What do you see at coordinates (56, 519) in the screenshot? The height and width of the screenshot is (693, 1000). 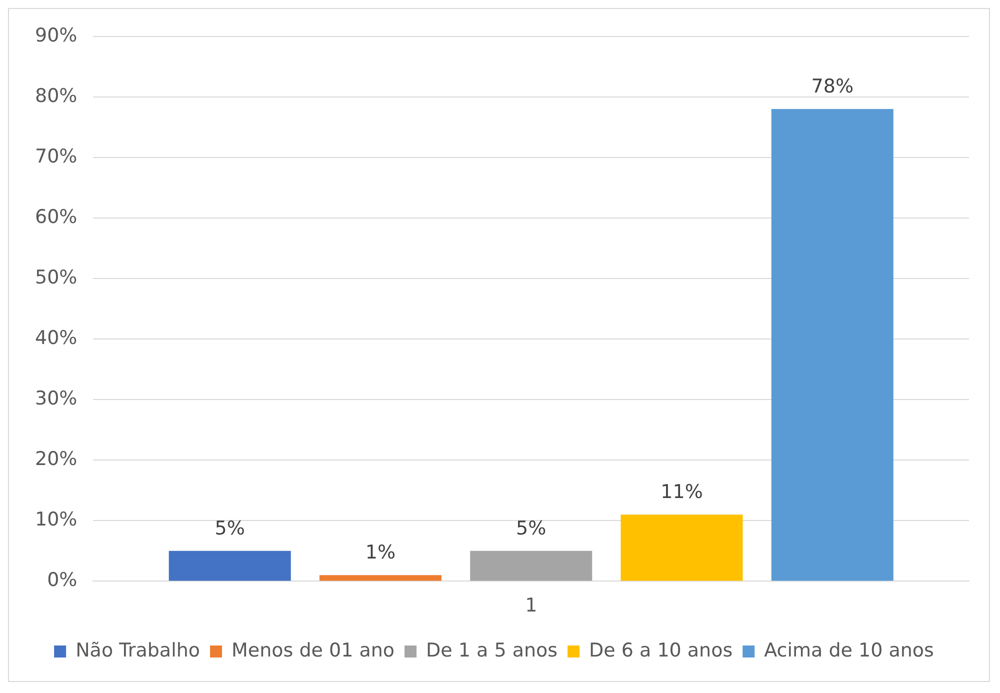 I see `y-tick-label: 10%` at bounding box center [56, 519].